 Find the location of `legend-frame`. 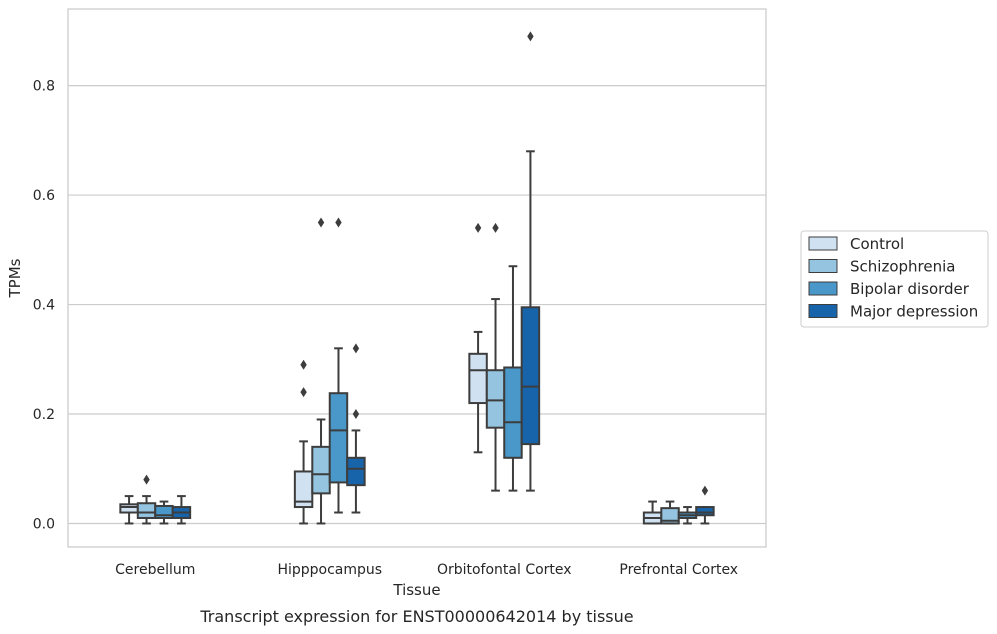

legend-frame is located at coordinates (894, 279).